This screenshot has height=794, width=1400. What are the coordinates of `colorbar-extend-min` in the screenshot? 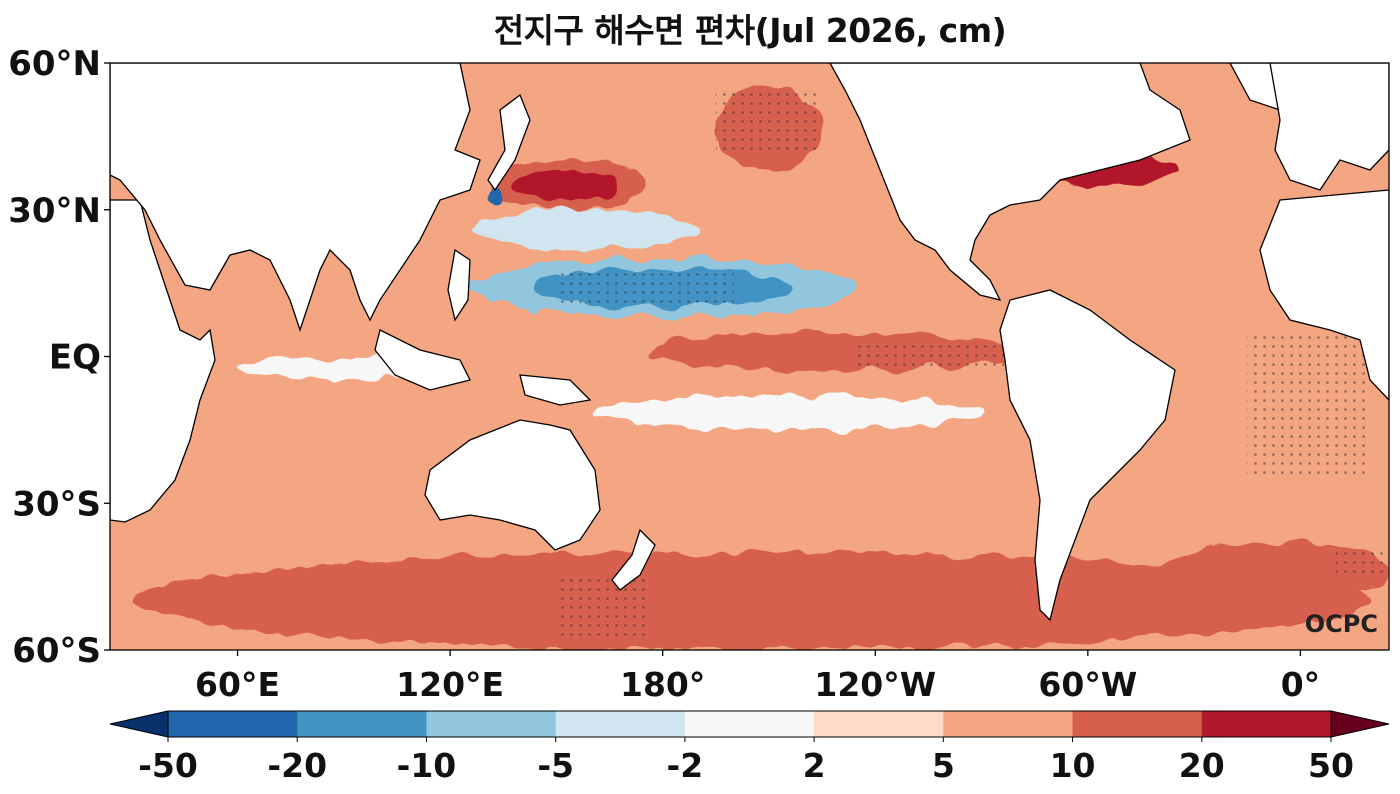 It's located at (139, 724).